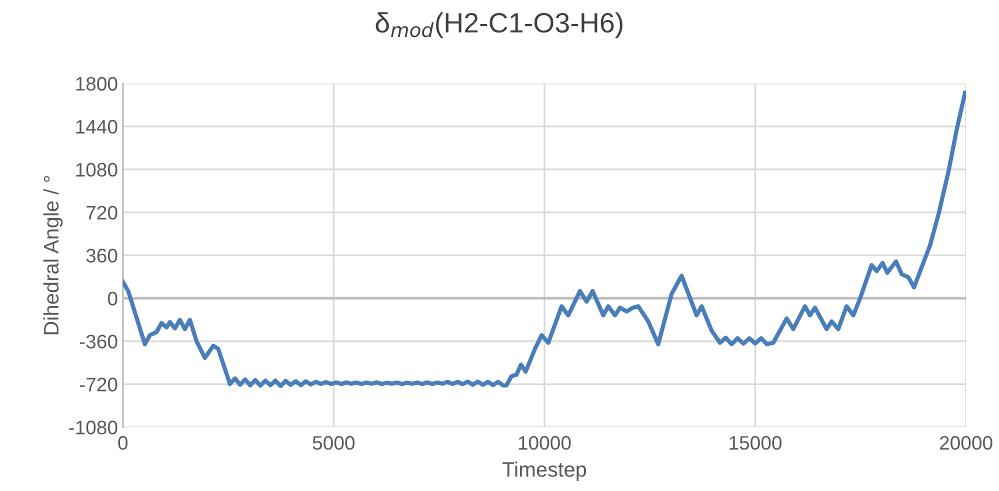 Image resolution: width=999 pixels, height=491 pixels. I want to click on x-tick-label: 0, so click(123, 443).